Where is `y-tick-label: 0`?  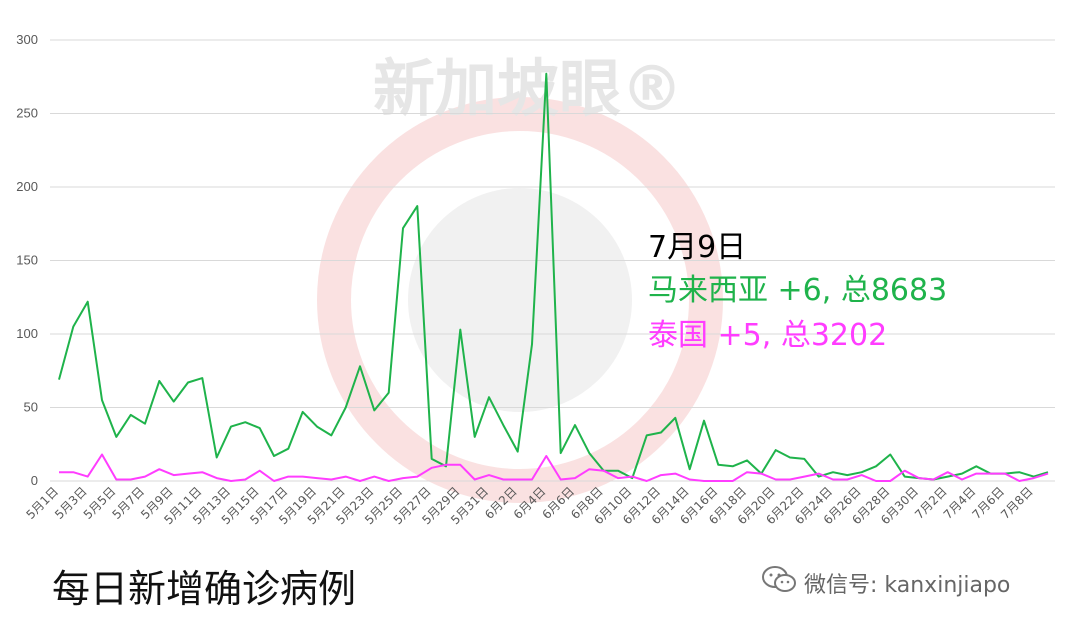
y-tick-label: 0 is located at coordinates (34, 480).